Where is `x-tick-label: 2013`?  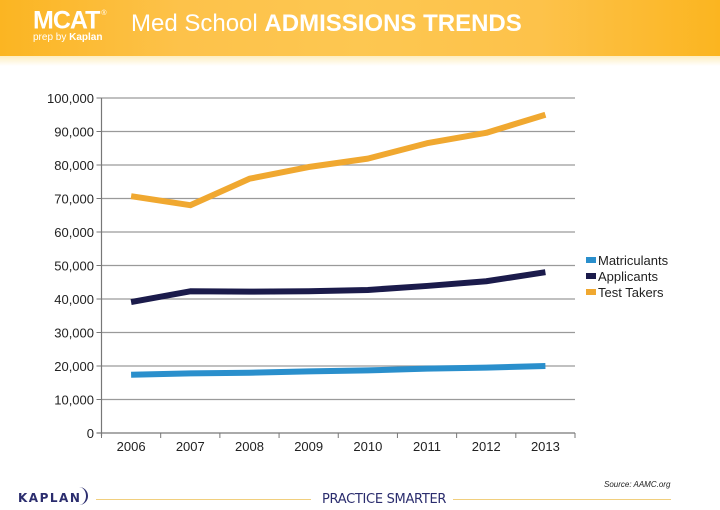
x-tick-label: 2013 is located at coordinates (545, 446).